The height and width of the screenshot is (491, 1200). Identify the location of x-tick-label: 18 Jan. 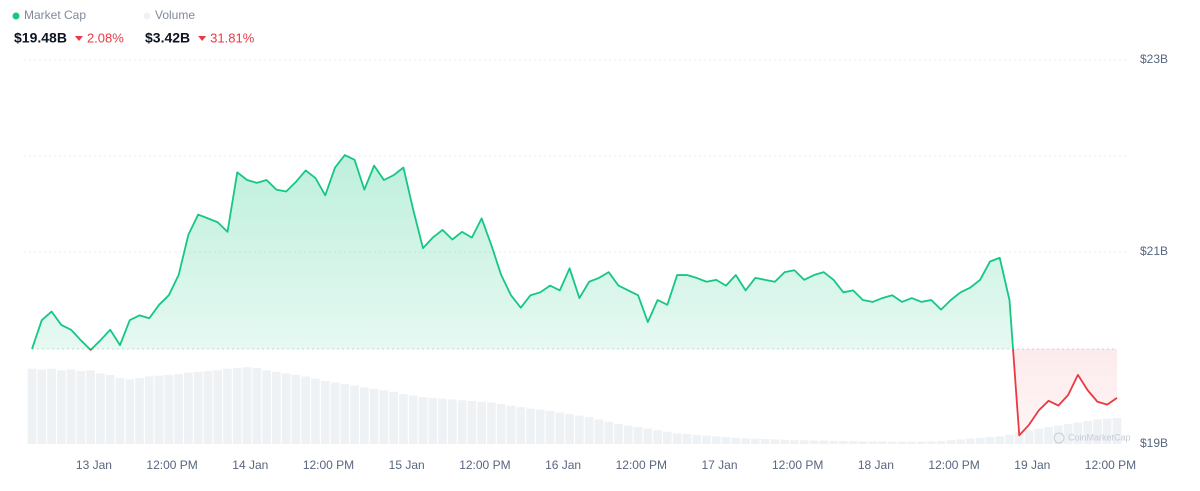
(876, 465).